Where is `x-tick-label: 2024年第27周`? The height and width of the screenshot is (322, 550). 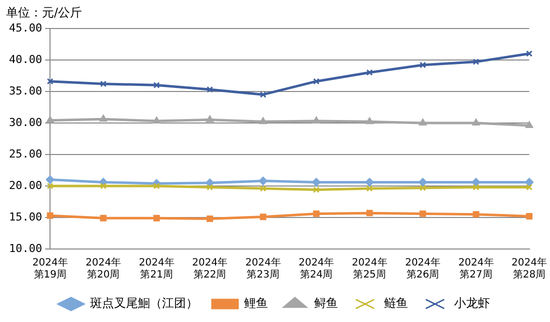
x-tick-label: 2024年第27周 is located at coordinates (476, 268).